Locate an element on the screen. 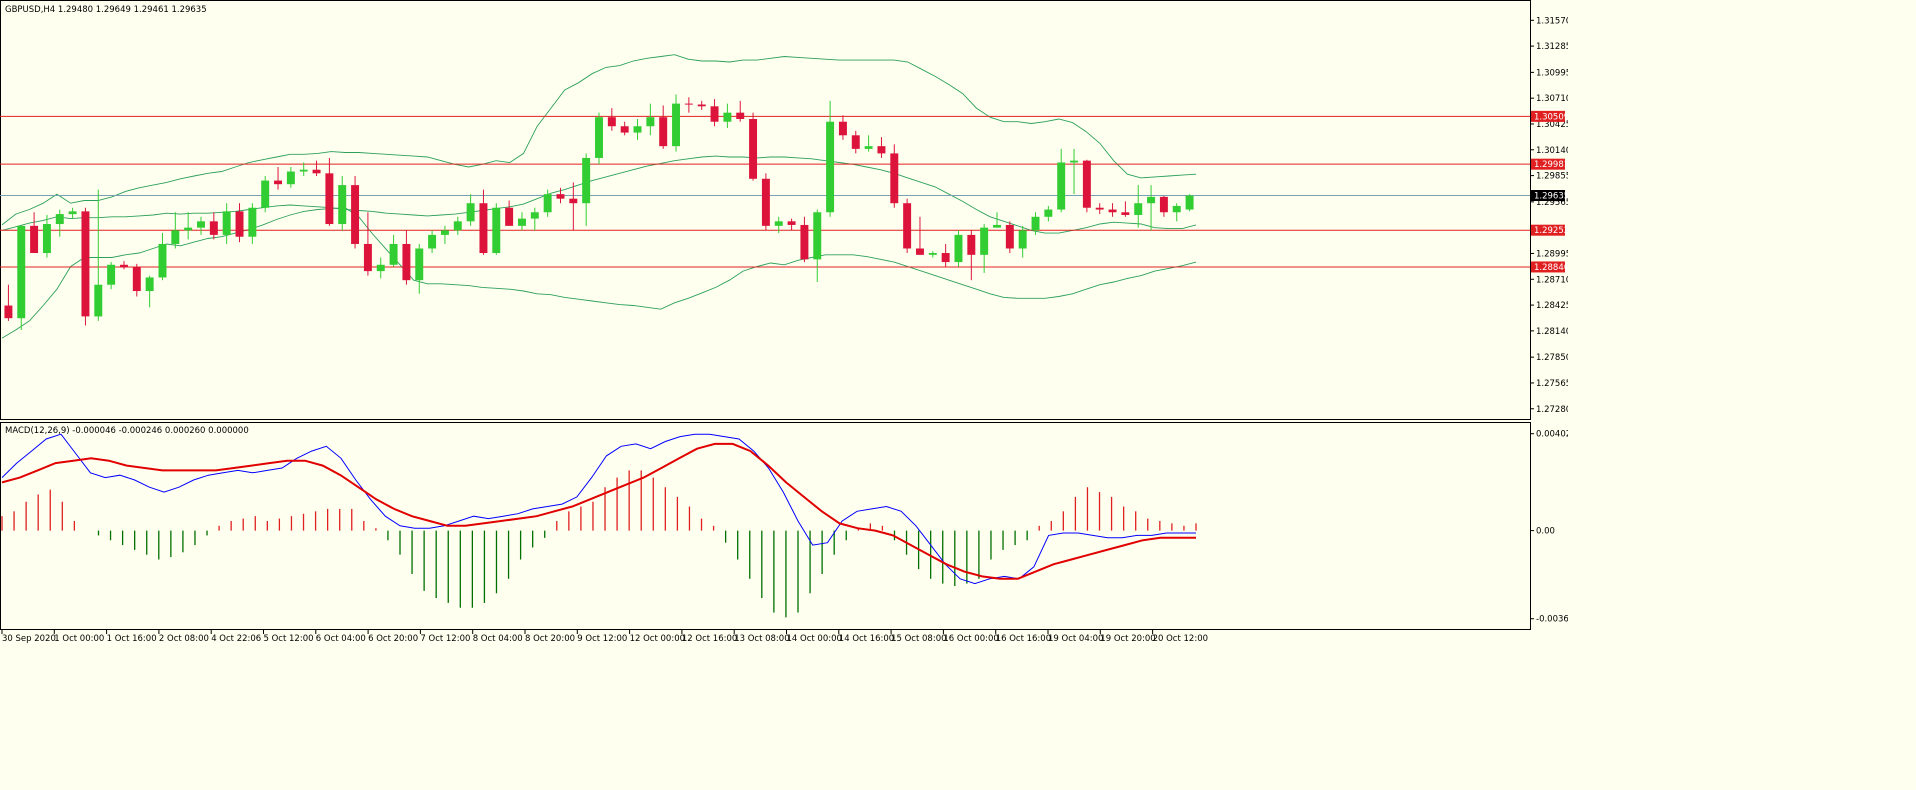 The image size is (1916, 790). level-label: 1.30509 is located at coordinates (1551, 117).